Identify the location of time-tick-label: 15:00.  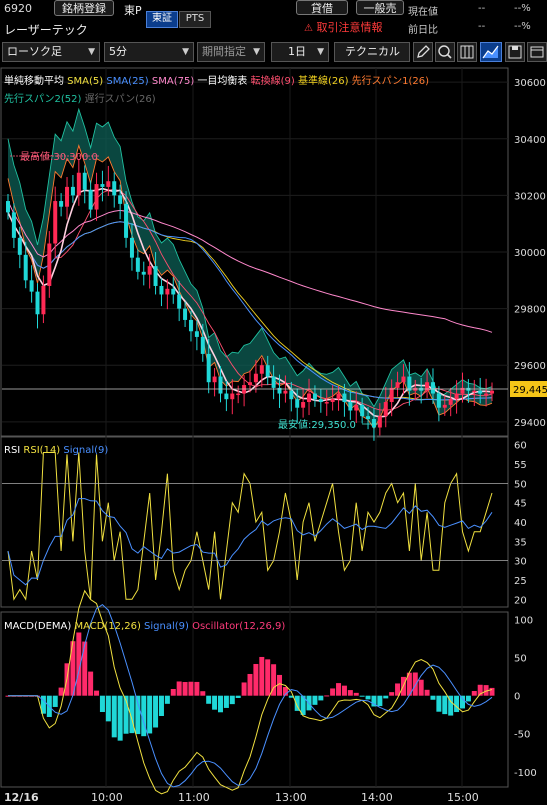
(463, 797).